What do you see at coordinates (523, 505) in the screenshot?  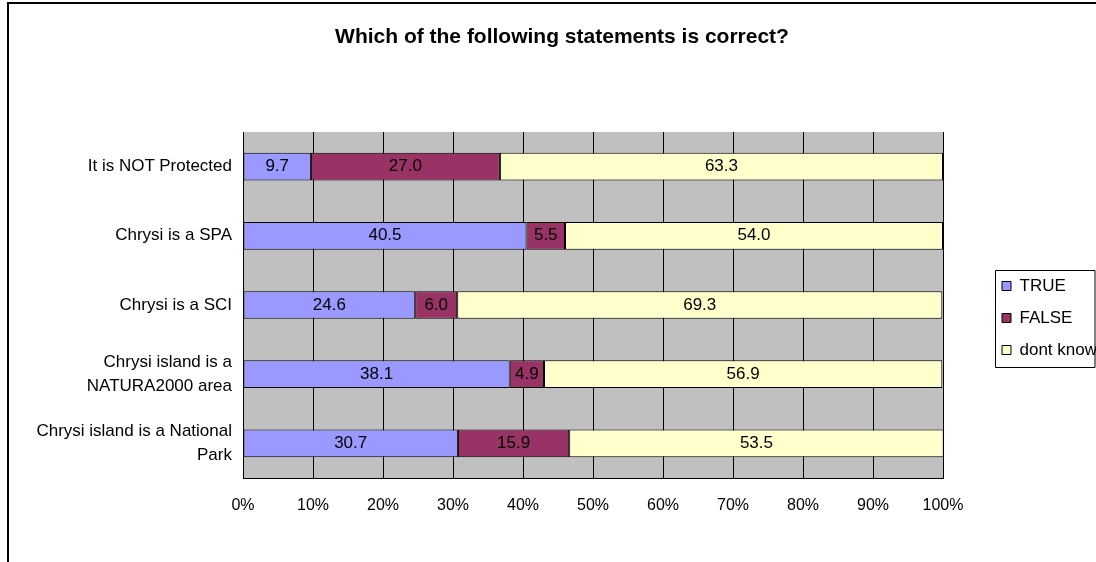 I see `x-tick-label: 40%` at bounding box center [523, 505].